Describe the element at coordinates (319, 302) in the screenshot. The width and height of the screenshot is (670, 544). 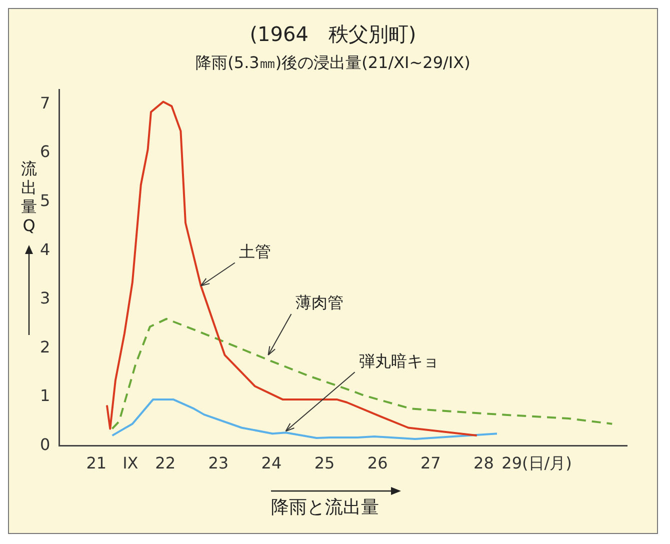
I see `annotation: 薄肉管` at that location.